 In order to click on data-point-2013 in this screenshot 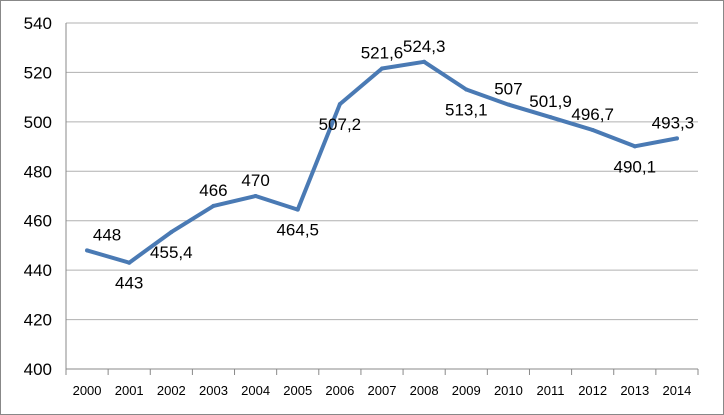, I will do `click(634, 146)`.